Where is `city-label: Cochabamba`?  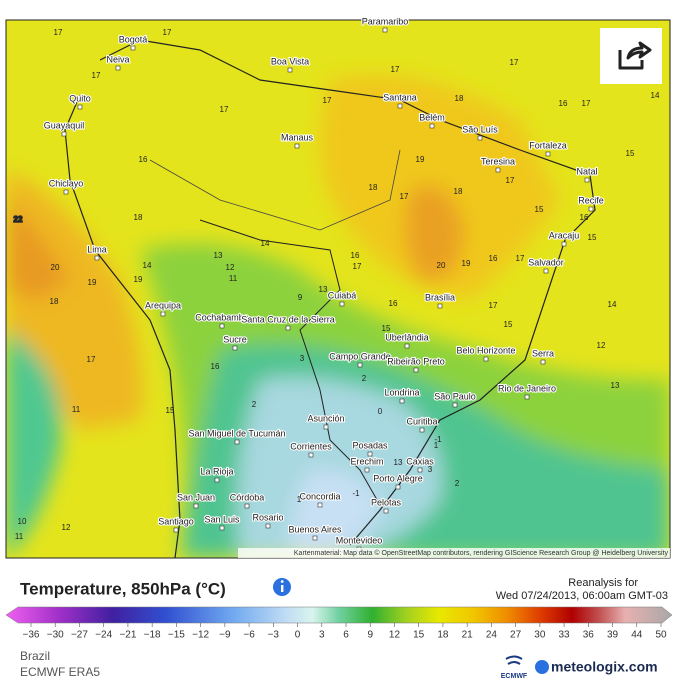 city-label: Cochabamba is located at coordinates (222, 317).